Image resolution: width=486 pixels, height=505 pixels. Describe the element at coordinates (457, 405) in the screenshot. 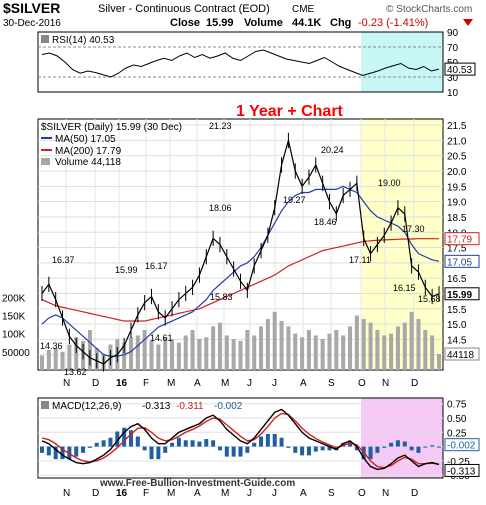

I see `macd-tick-label: 0.75` at that location.